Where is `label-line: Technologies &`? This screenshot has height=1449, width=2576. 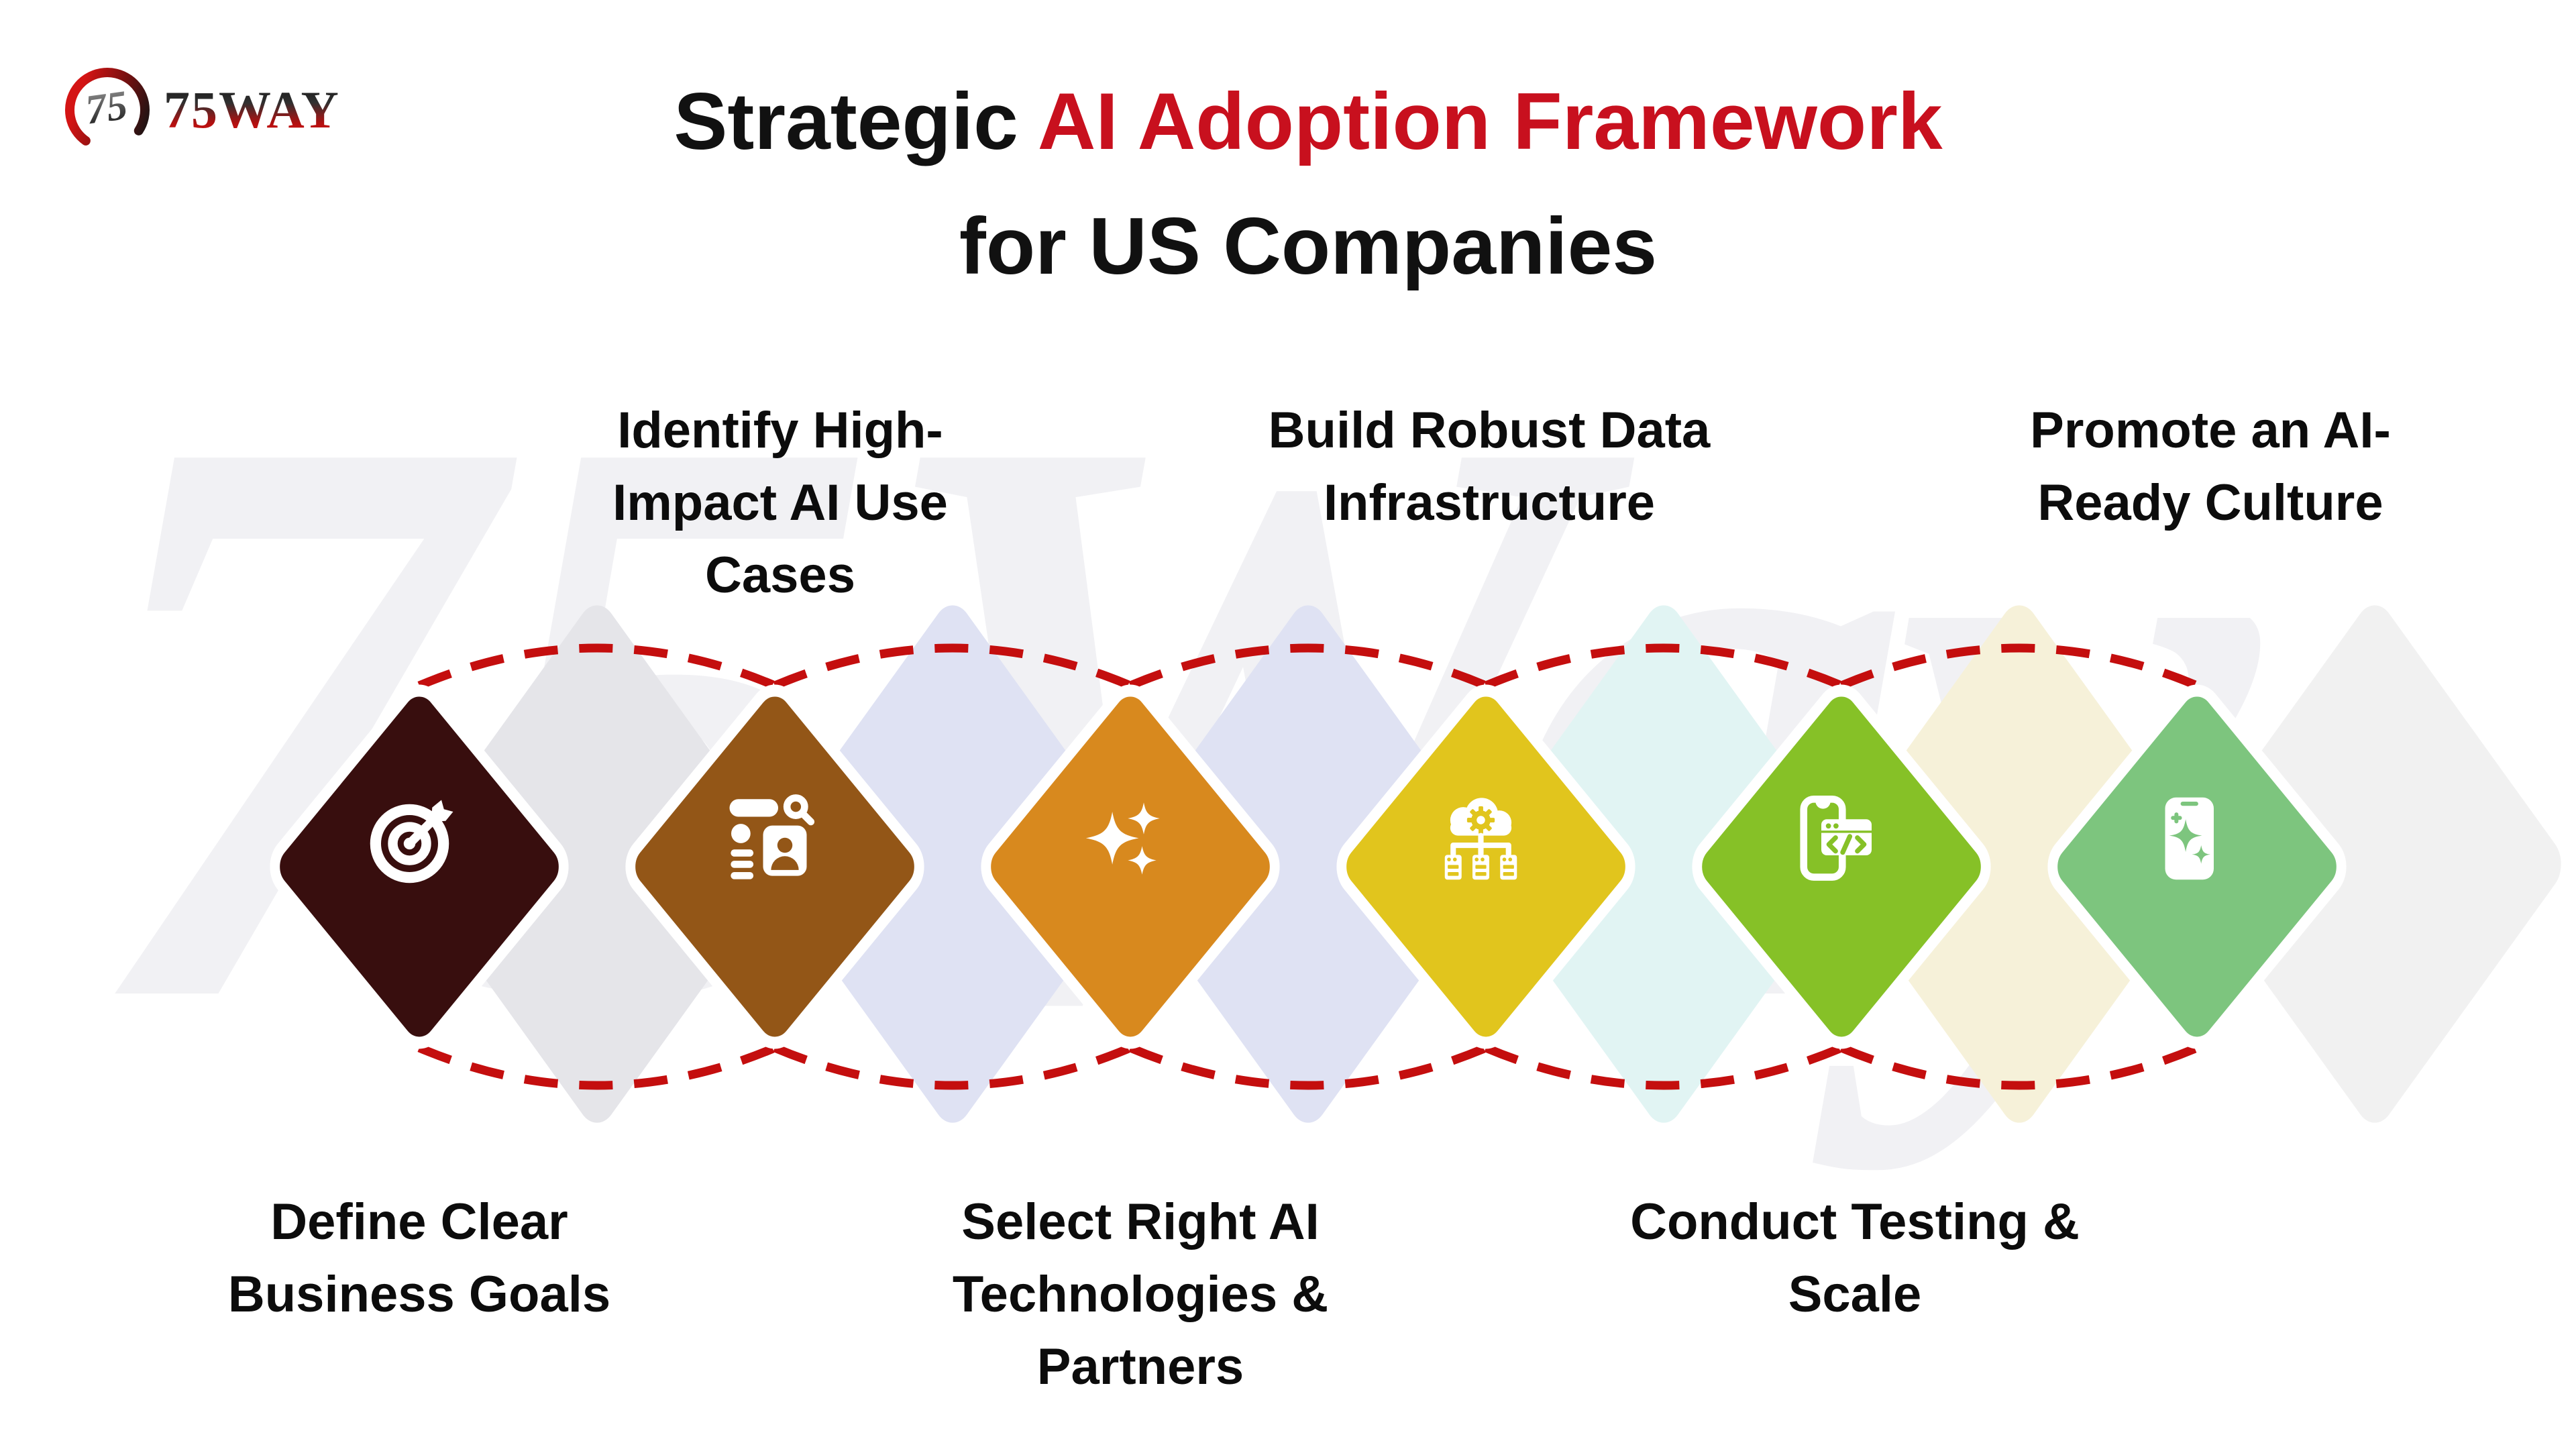
label-line: Technologies & is located at coordinates (1140, 1294).